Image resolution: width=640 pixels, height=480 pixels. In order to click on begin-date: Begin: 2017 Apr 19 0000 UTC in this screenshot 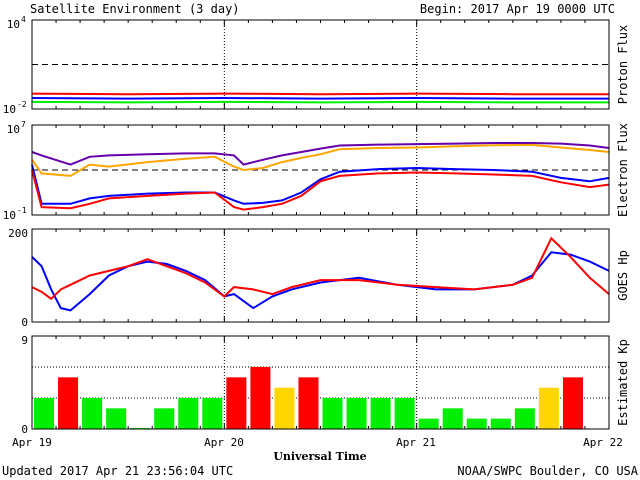, I will do `click(517, 9)`.